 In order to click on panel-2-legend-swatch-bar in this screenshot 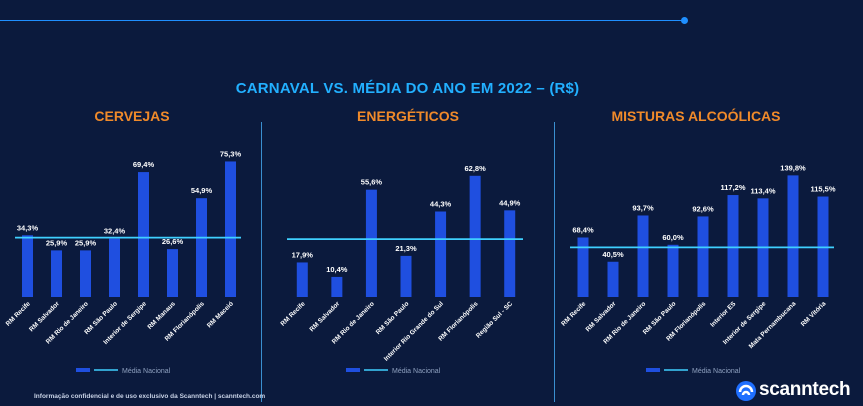, I will do `click(353, 370)`.